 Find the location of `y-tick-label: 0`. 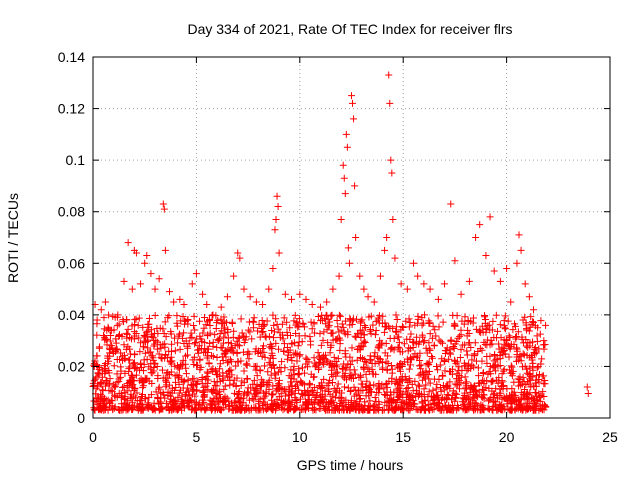

y-tick-label: 0 is located at coordinates (81, 418).